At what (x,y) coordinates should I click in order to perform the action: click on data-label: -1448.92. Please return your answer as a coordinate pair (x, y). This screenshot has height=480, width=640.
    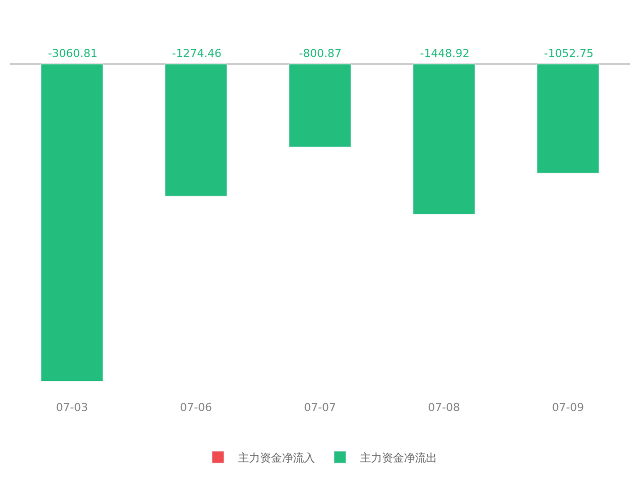
    Looking at the image, I should click on (445, 53).